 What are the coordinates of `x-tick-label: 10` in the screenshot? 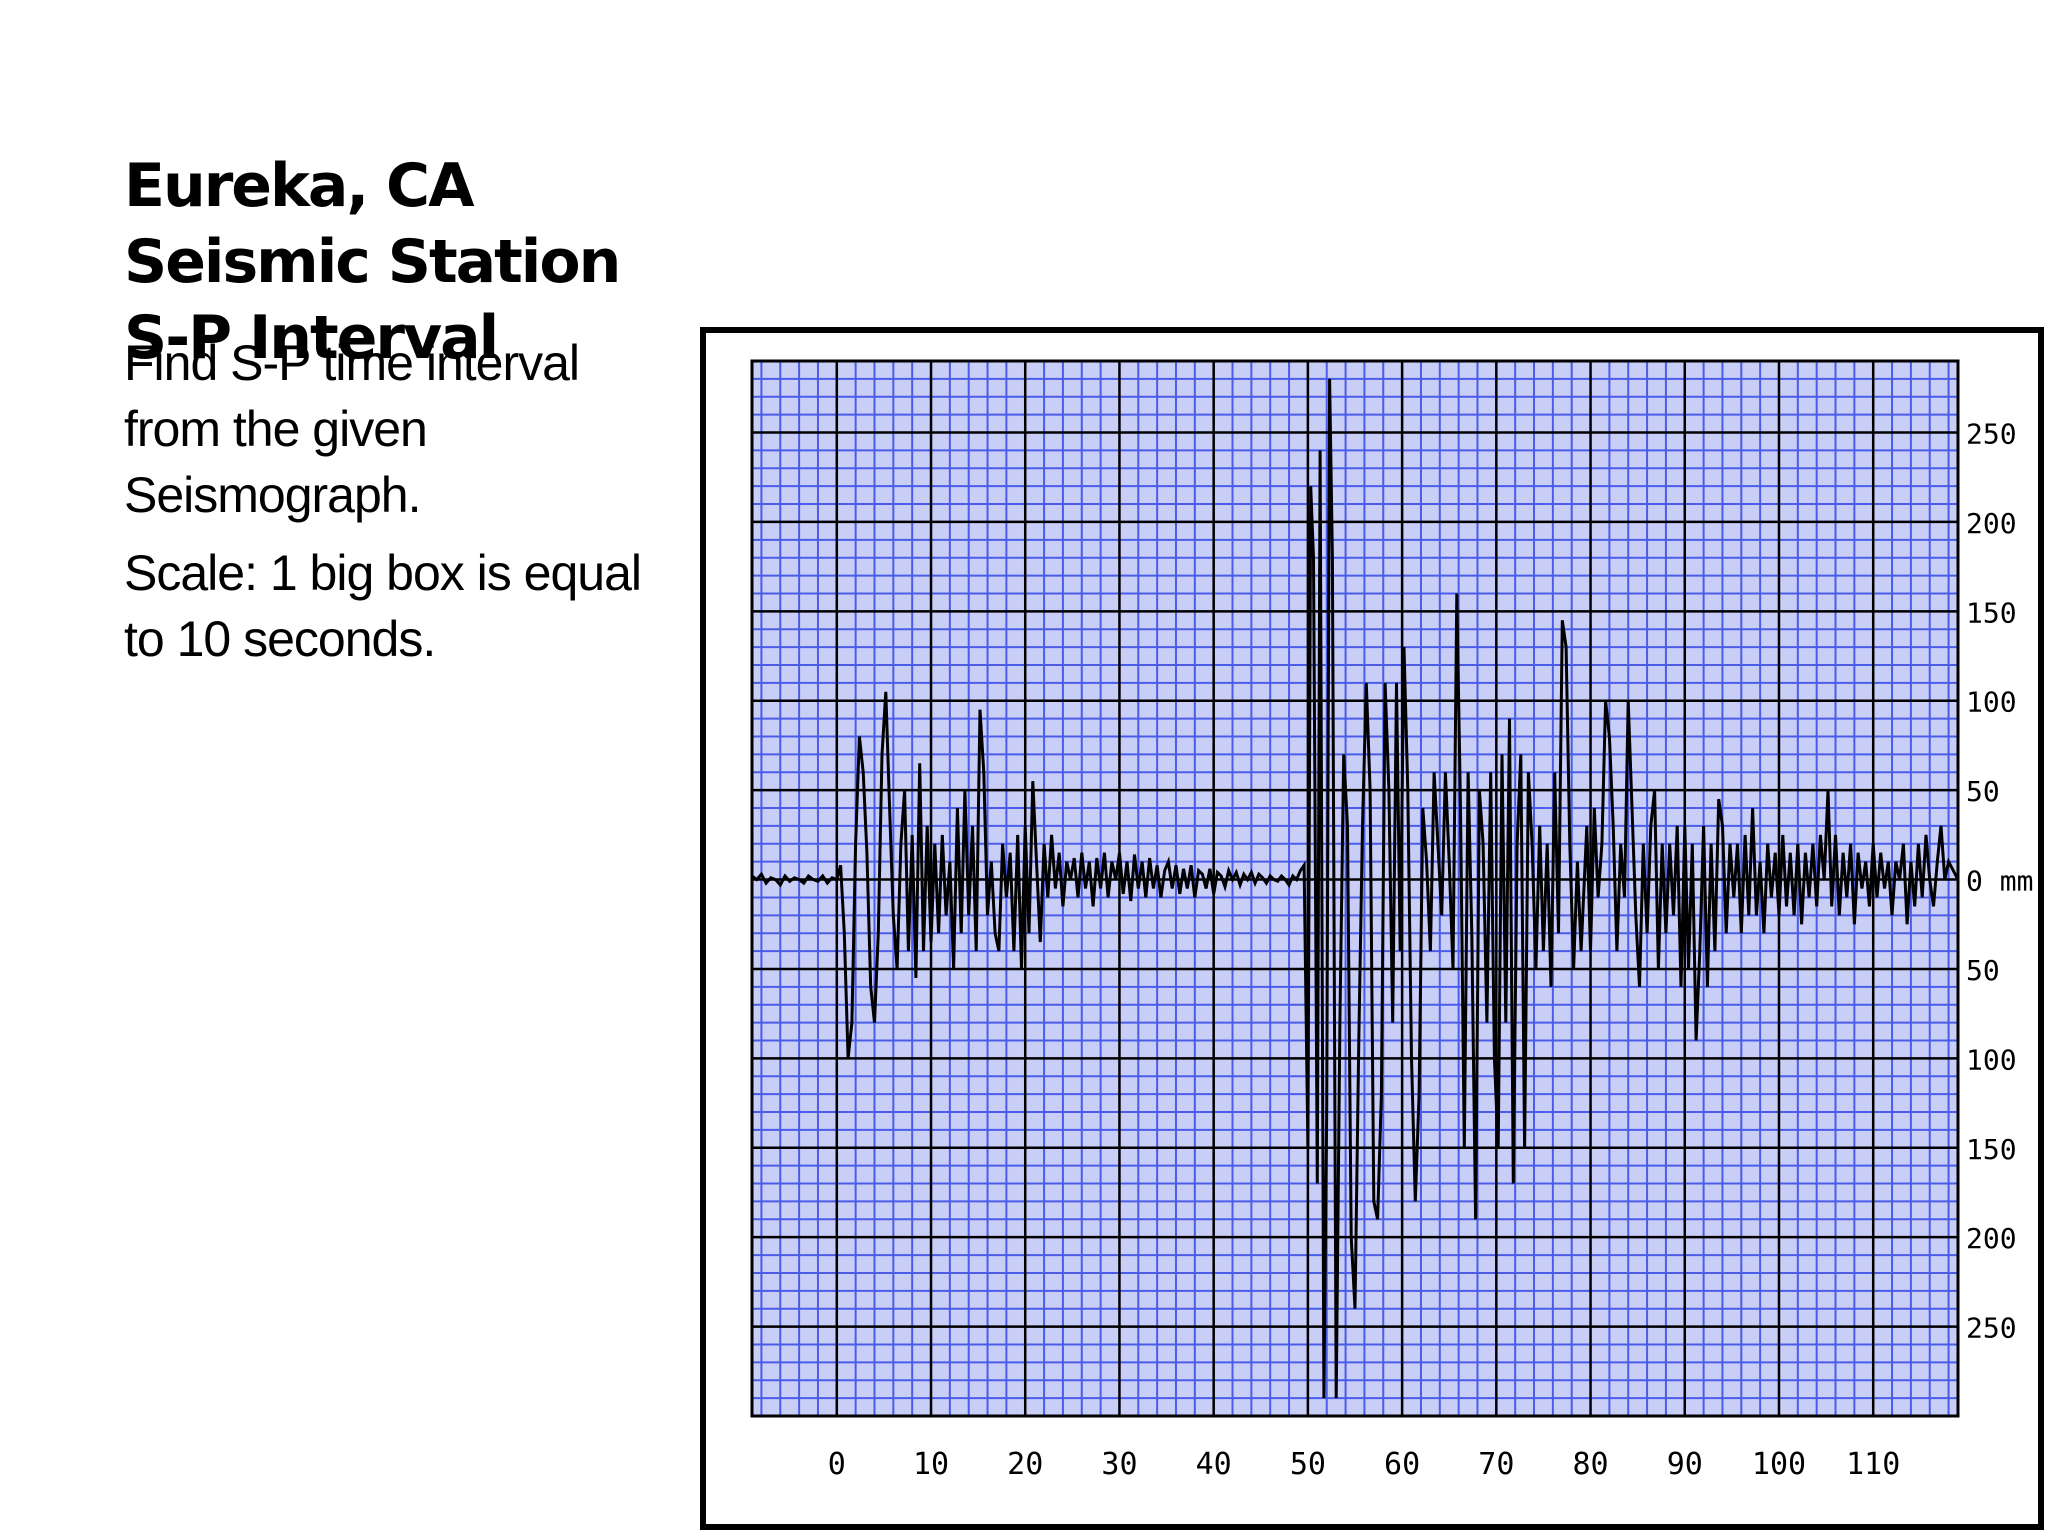 It's located at (931, 1464).